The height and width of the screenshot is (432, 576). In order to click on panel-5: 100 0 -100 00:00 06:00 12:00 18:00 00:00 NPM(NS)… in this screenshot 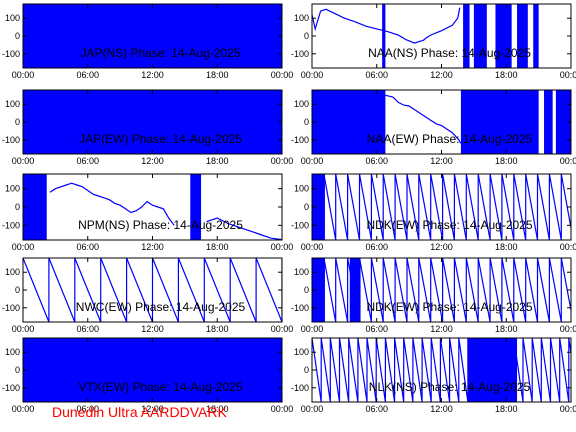, I will do `click(148, 212)`.